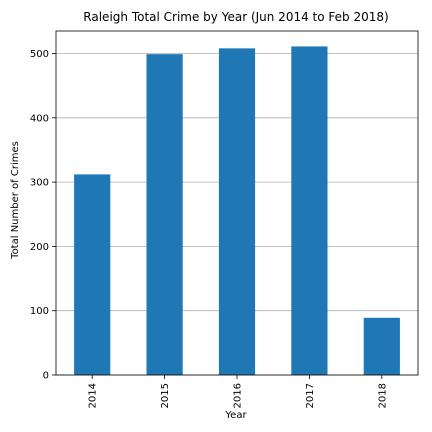  What do you see at coordinates (46, 376) in the screenshot?
I see `y-tick-label: 0` at bounding box center [46, 376].